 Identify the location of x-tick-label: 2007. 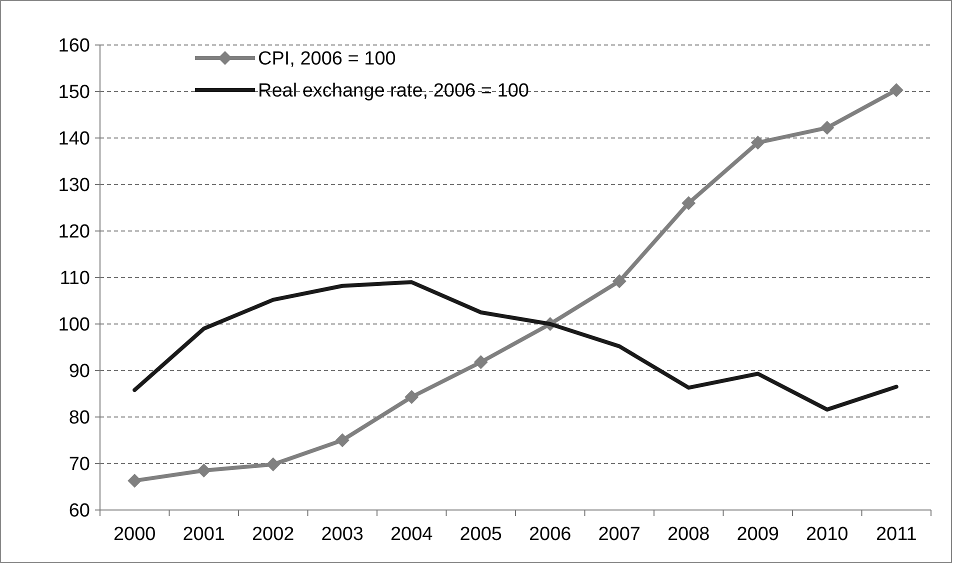
(619, 534).